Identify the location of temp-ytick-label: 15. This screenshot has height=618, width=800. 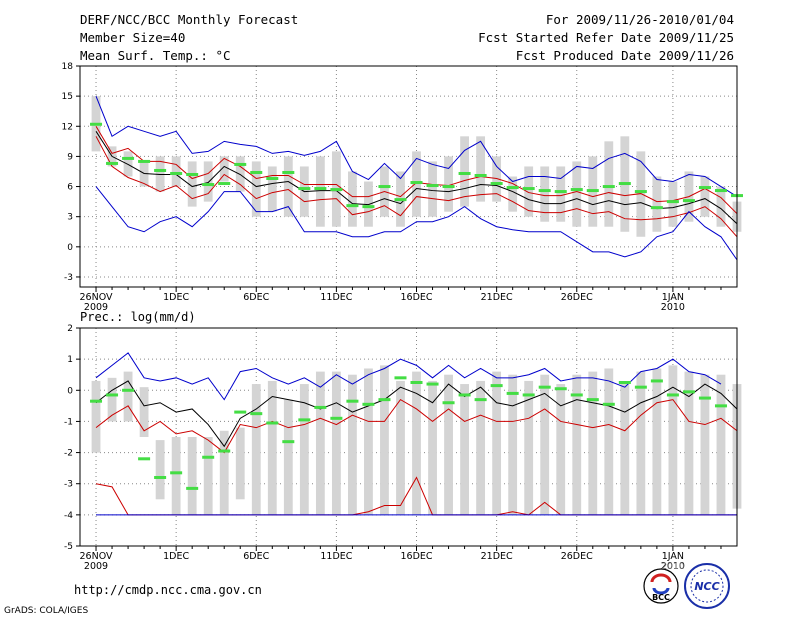
(67, 97).